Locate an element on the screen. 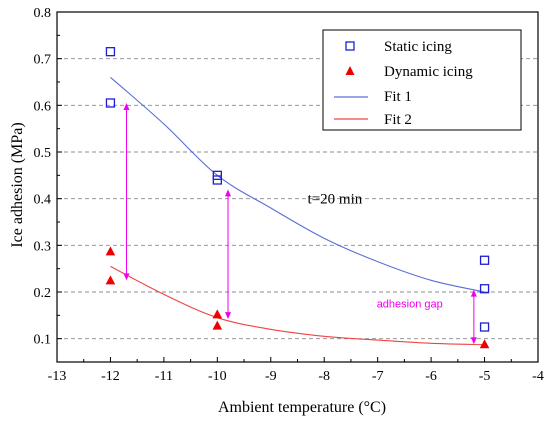 This screenshot has width=550, height=421. legend: Static icing Dynamic icing Fit 1 Fit 2 is located at coordinates (422, 80).